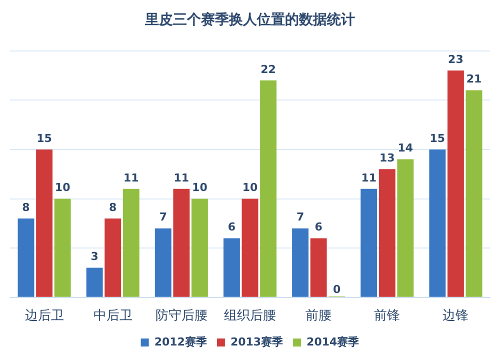  What do you see at coordinates (94, 257) in the screenshot?
I see `data-label: 3` at bounding box center [94, 257].